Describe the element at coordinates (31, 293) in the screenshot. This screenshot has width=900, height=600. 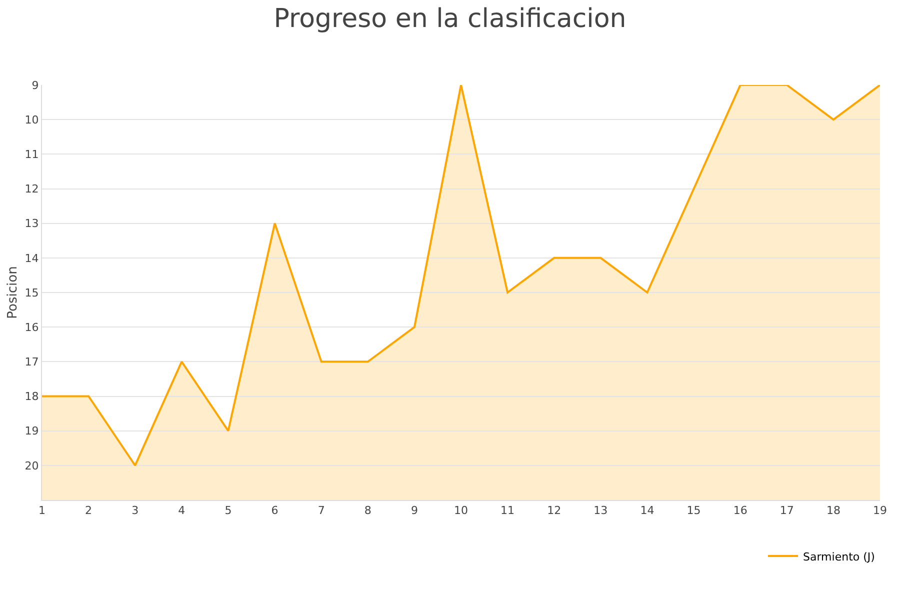
I see `y-tick-label: 15` at that location.